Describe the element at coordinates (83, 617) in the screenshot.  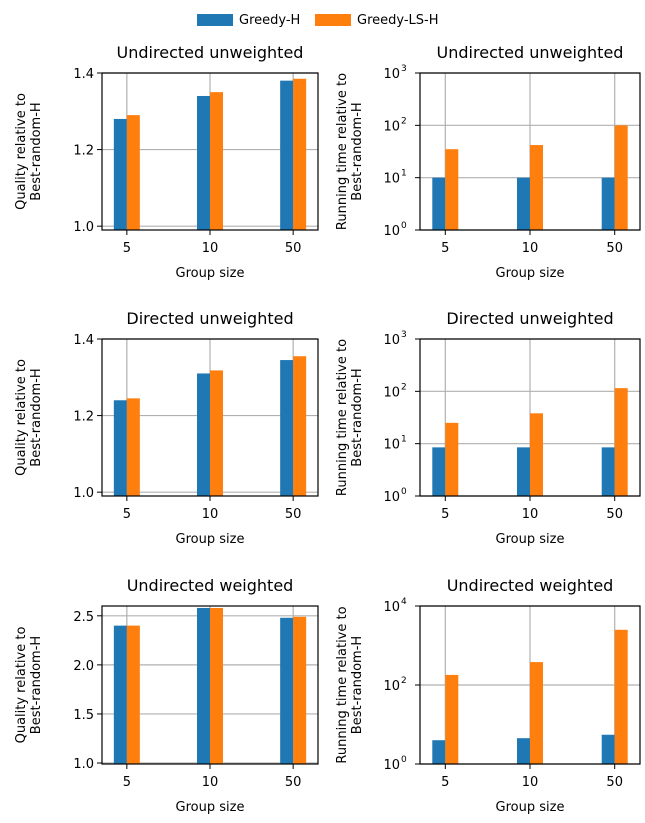
I see `y-tick-label-3: 2.5` at that location.